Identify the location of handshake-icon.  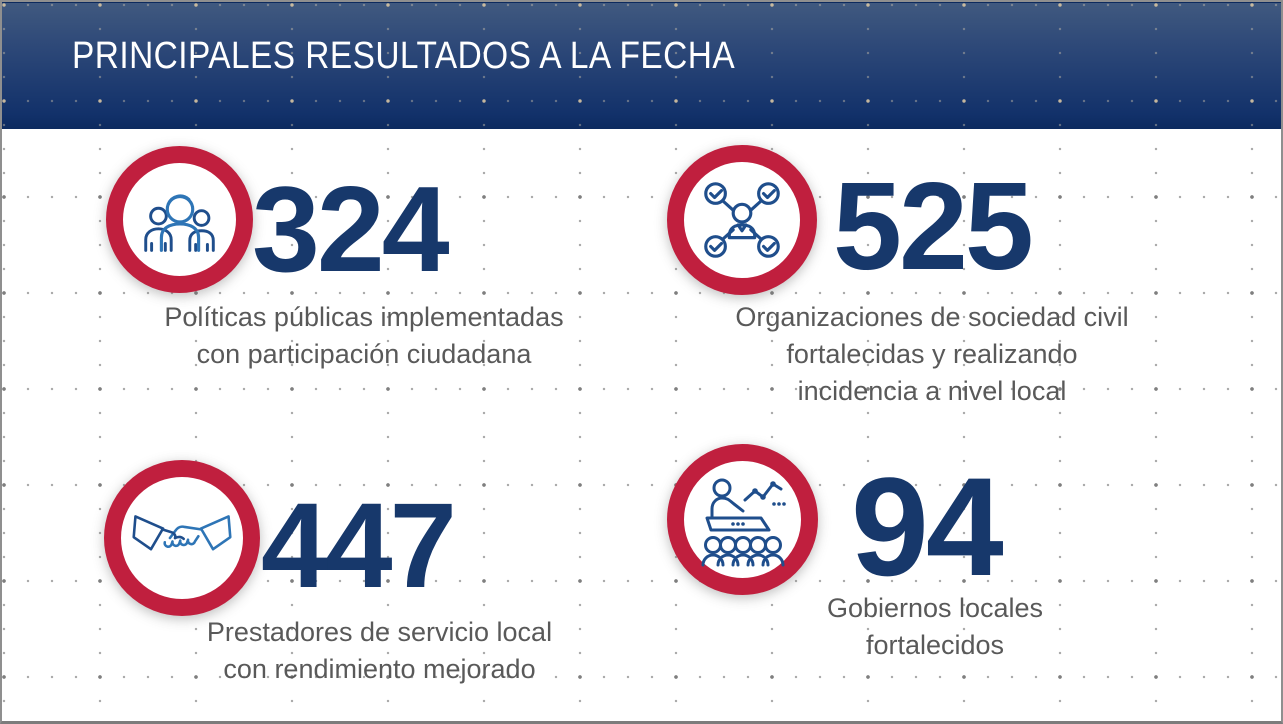
(182, 538).